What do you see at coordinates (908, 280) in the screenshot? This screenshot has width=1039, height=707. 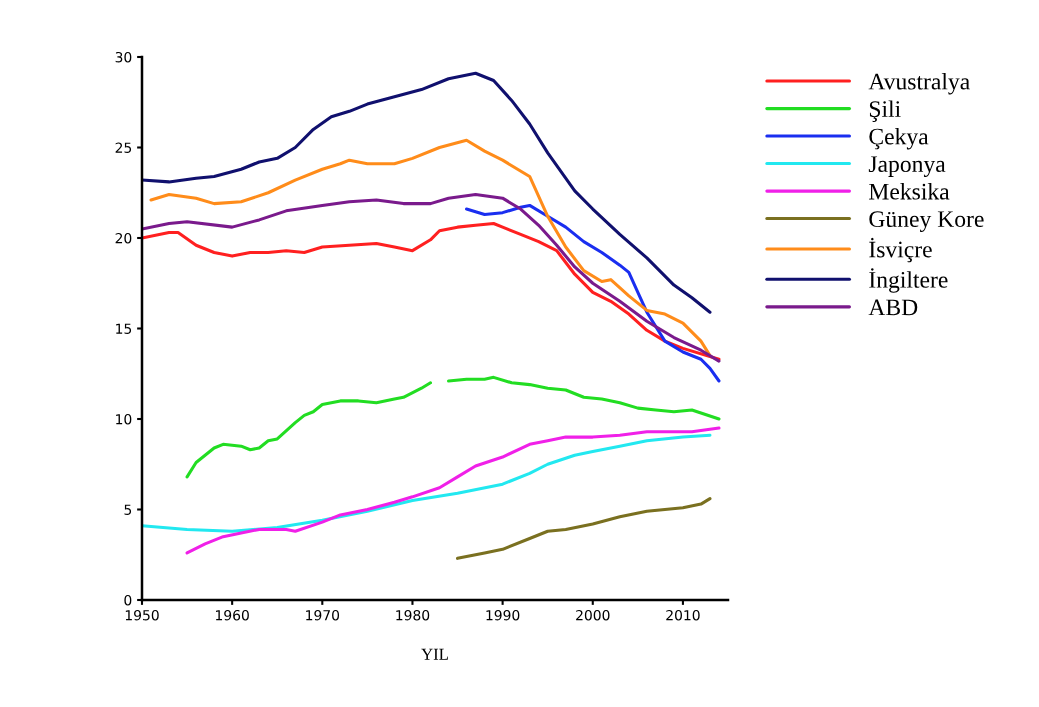 I see `legend-label: İngiltere` at bounding box center [908, 280].